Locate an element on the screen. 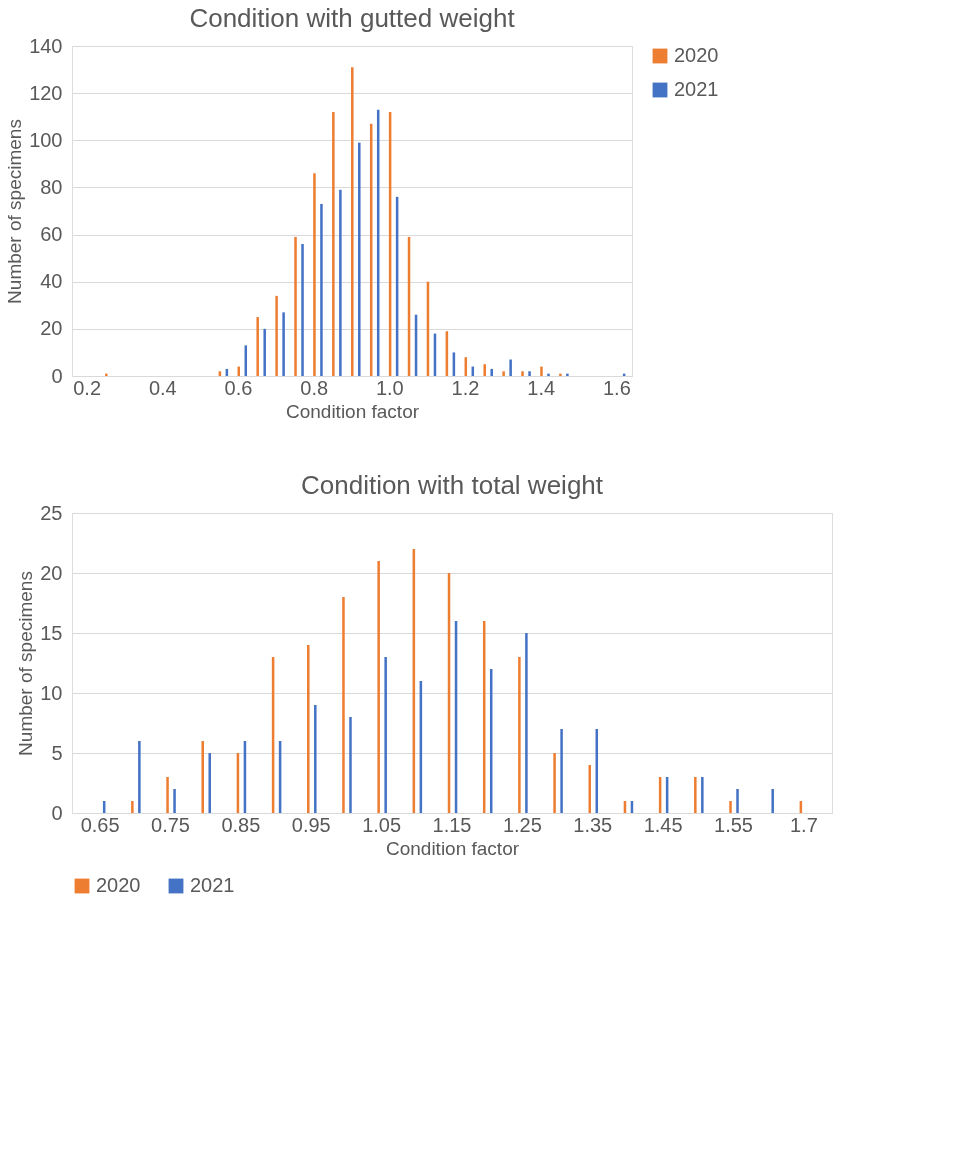 The image size is (958, 1155). x-tick-label: 0.75 is located at coordinates (170, 824).